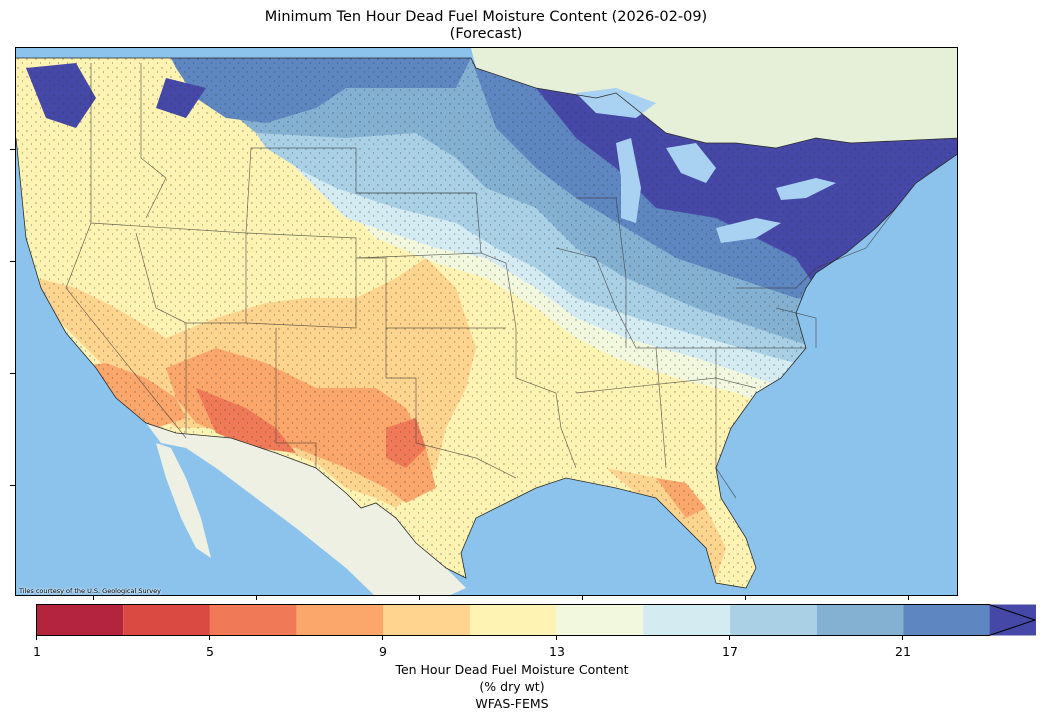 Image resolution: width=1046 pixels, height=721 pixels. I want to click on map-subtitle: (Forecast), so click(486, 34).